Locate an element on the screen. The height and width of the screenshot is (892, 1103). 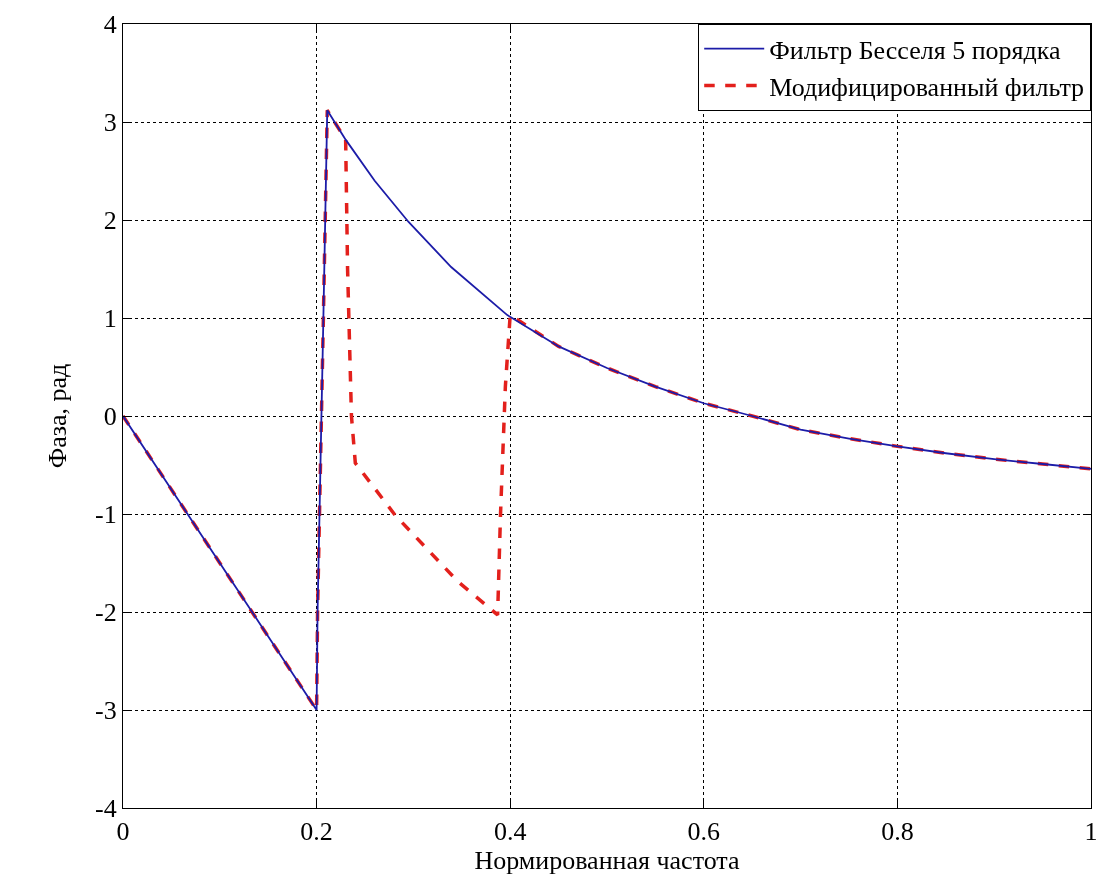
y-tick-label: -3 is located at coordinates (106, 711).